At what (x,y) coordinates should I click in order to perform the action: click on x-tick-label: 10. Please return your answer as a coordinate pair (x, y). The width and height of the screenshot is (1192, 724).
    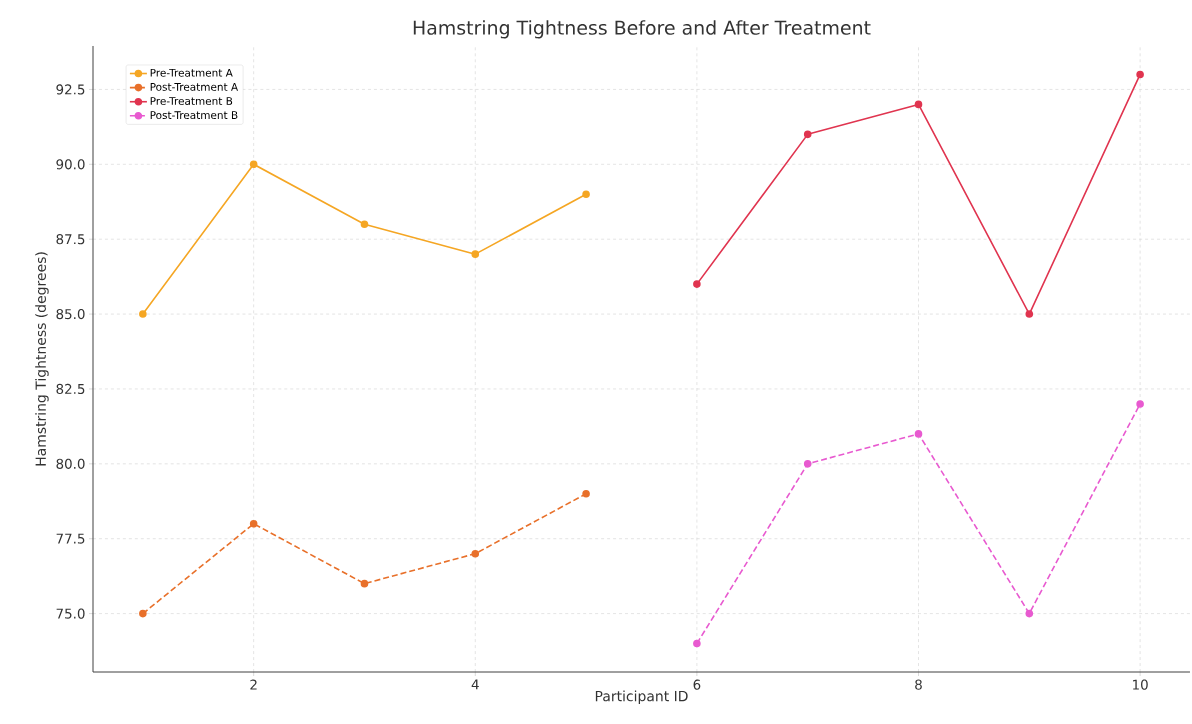
    Looking at the image, I should click on (1140, 684).